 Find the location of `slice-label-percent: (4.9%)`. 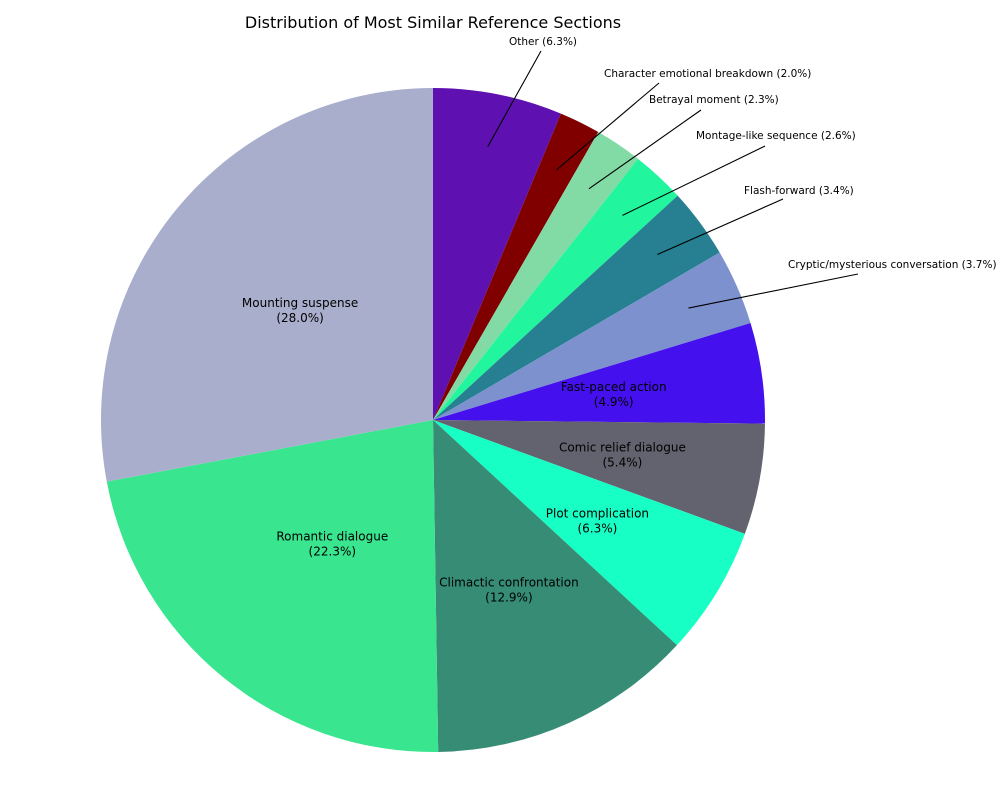

slice-label-percent: (4.9%) is located at coordinates (614, 402).